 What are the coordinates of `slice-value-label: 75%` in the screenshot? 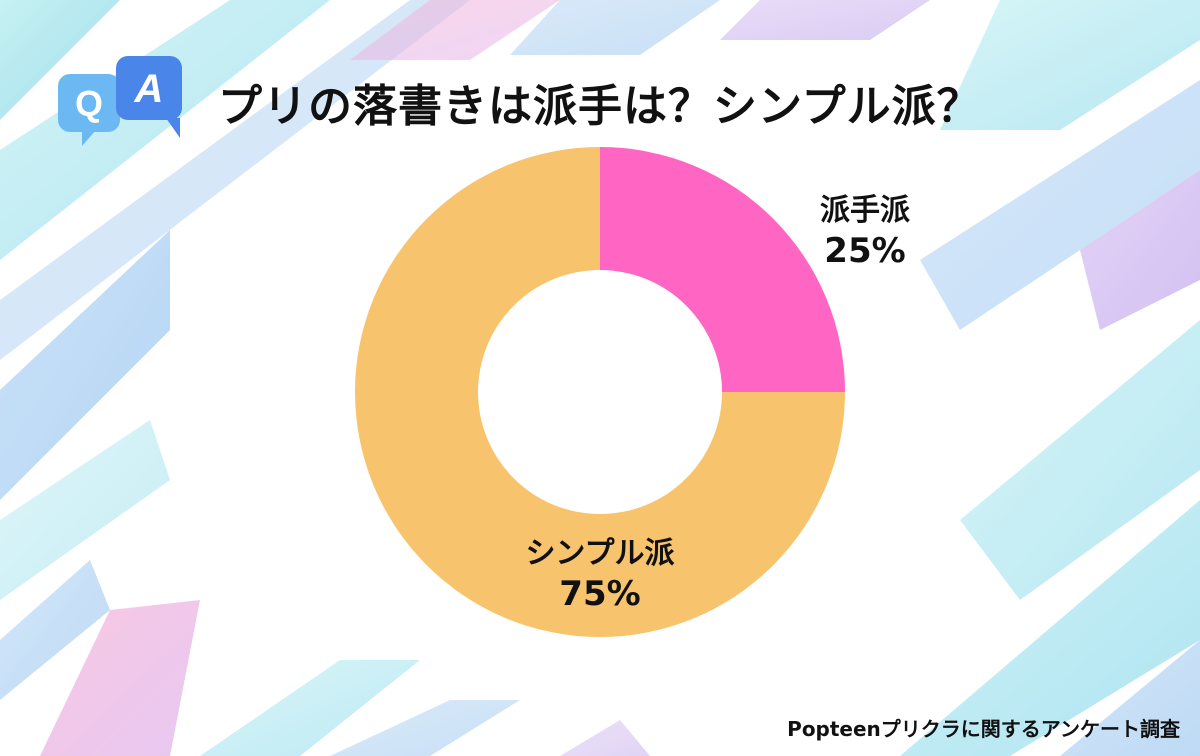 It's located at (600, 593).